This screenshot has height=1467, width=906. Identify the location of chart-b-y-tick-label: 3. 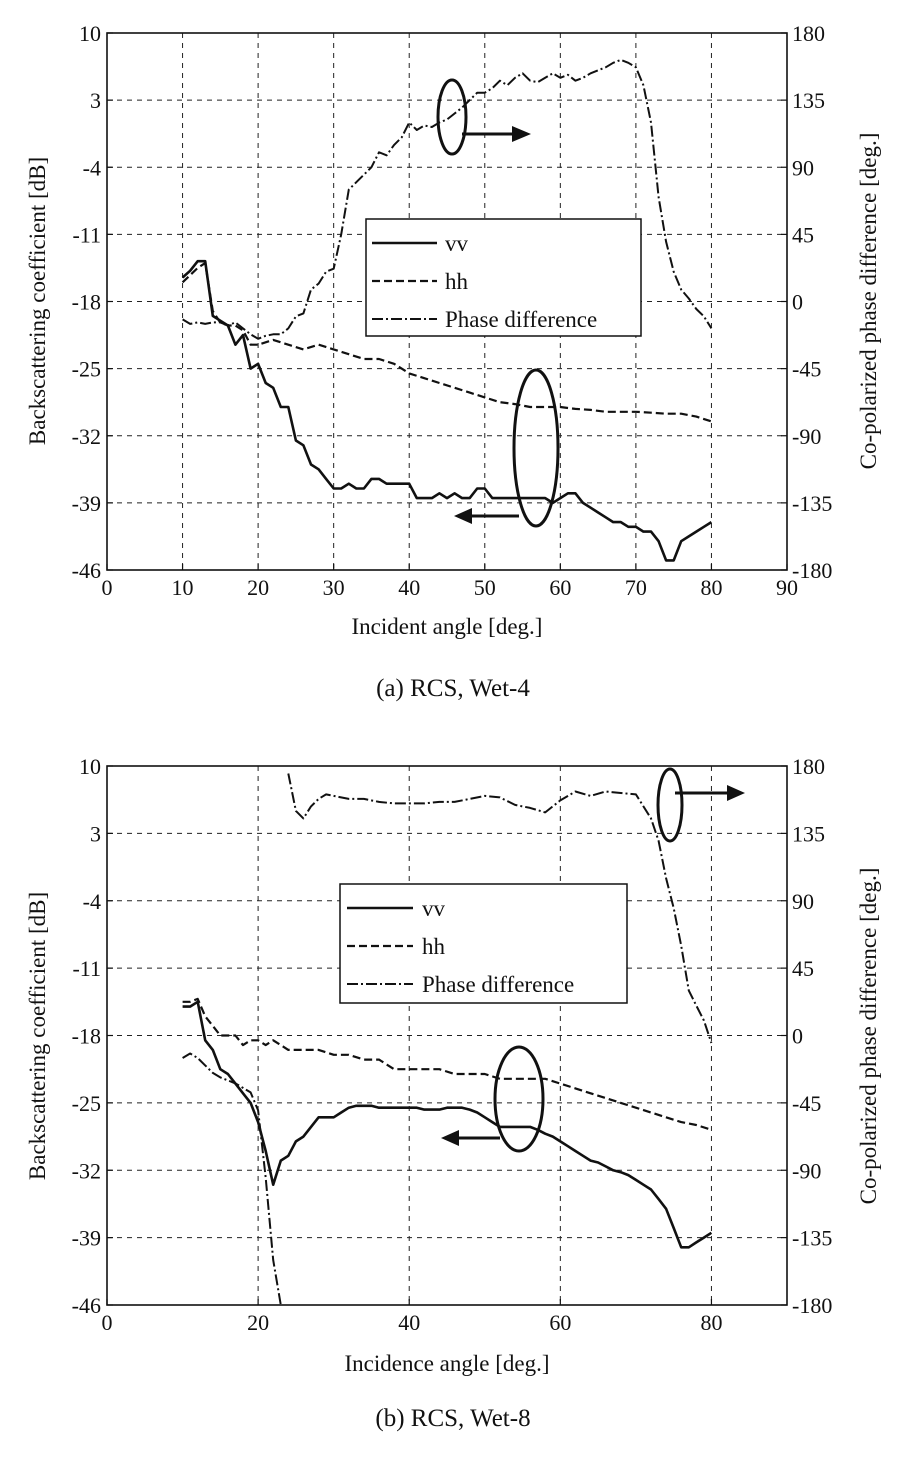
(95, 833).